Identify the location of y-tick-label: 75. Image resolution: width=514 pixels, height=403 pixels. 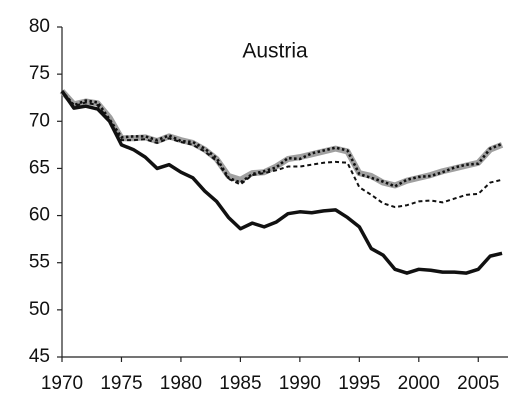
(39, 73).